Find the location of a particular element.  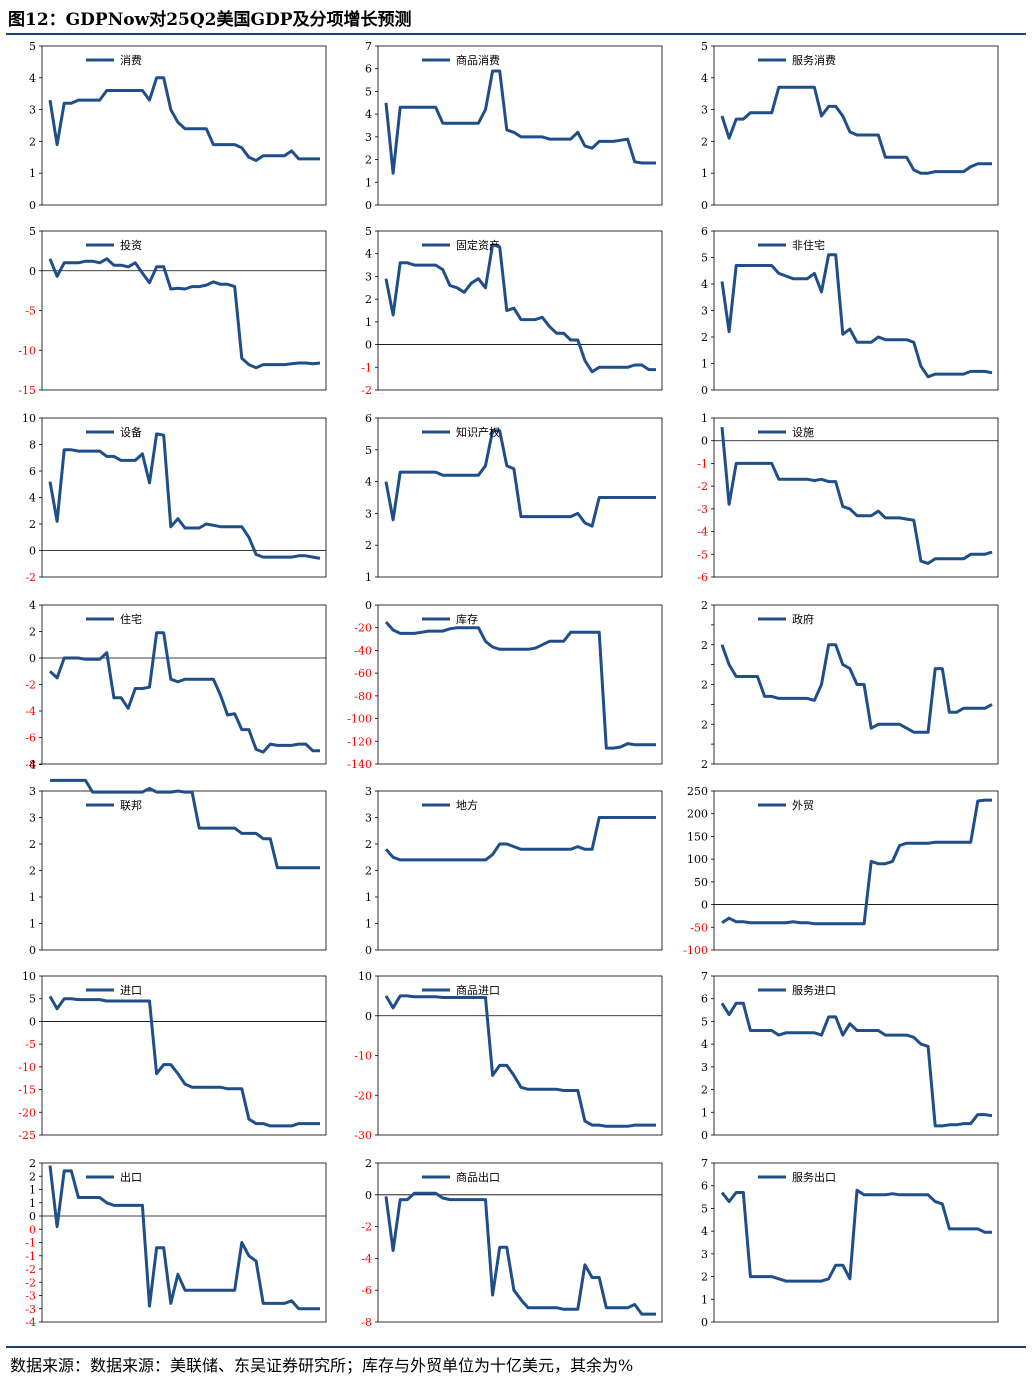

legend-label: 联邦 is located at coordinates (131, 805).